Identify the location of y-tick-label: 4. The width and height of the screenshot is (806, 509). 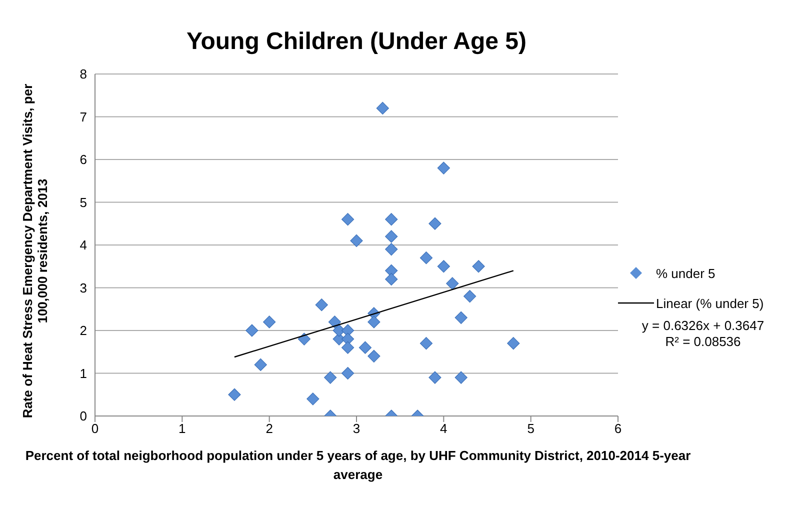
(83, 245).